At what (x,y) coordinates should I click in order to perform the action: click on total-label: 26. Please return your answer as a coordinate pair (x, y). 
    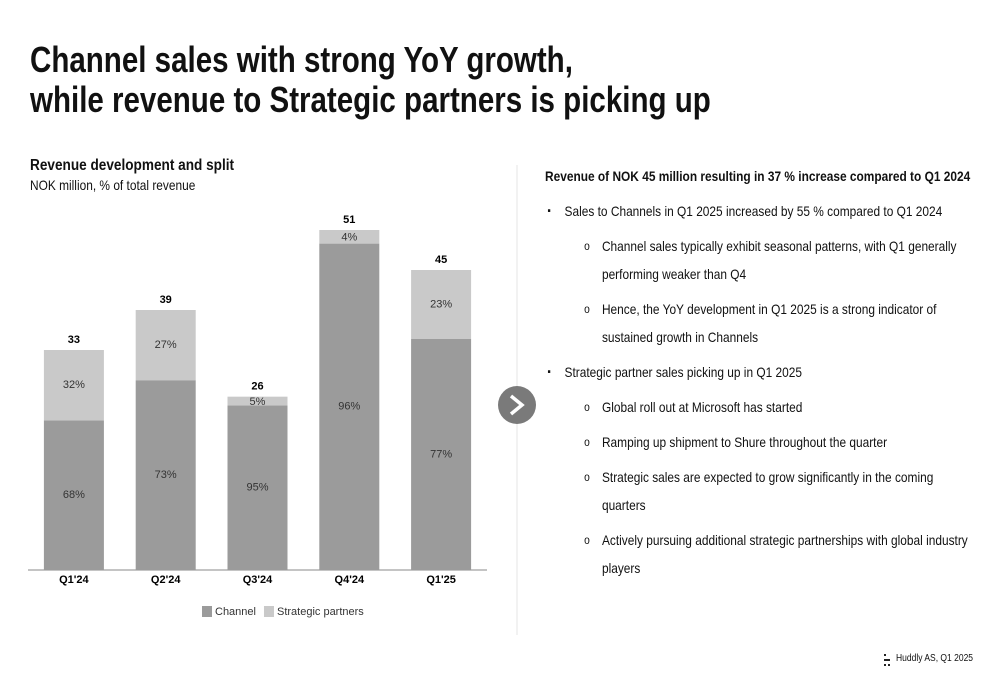
    Looking at the image, I should click on (257, 387).